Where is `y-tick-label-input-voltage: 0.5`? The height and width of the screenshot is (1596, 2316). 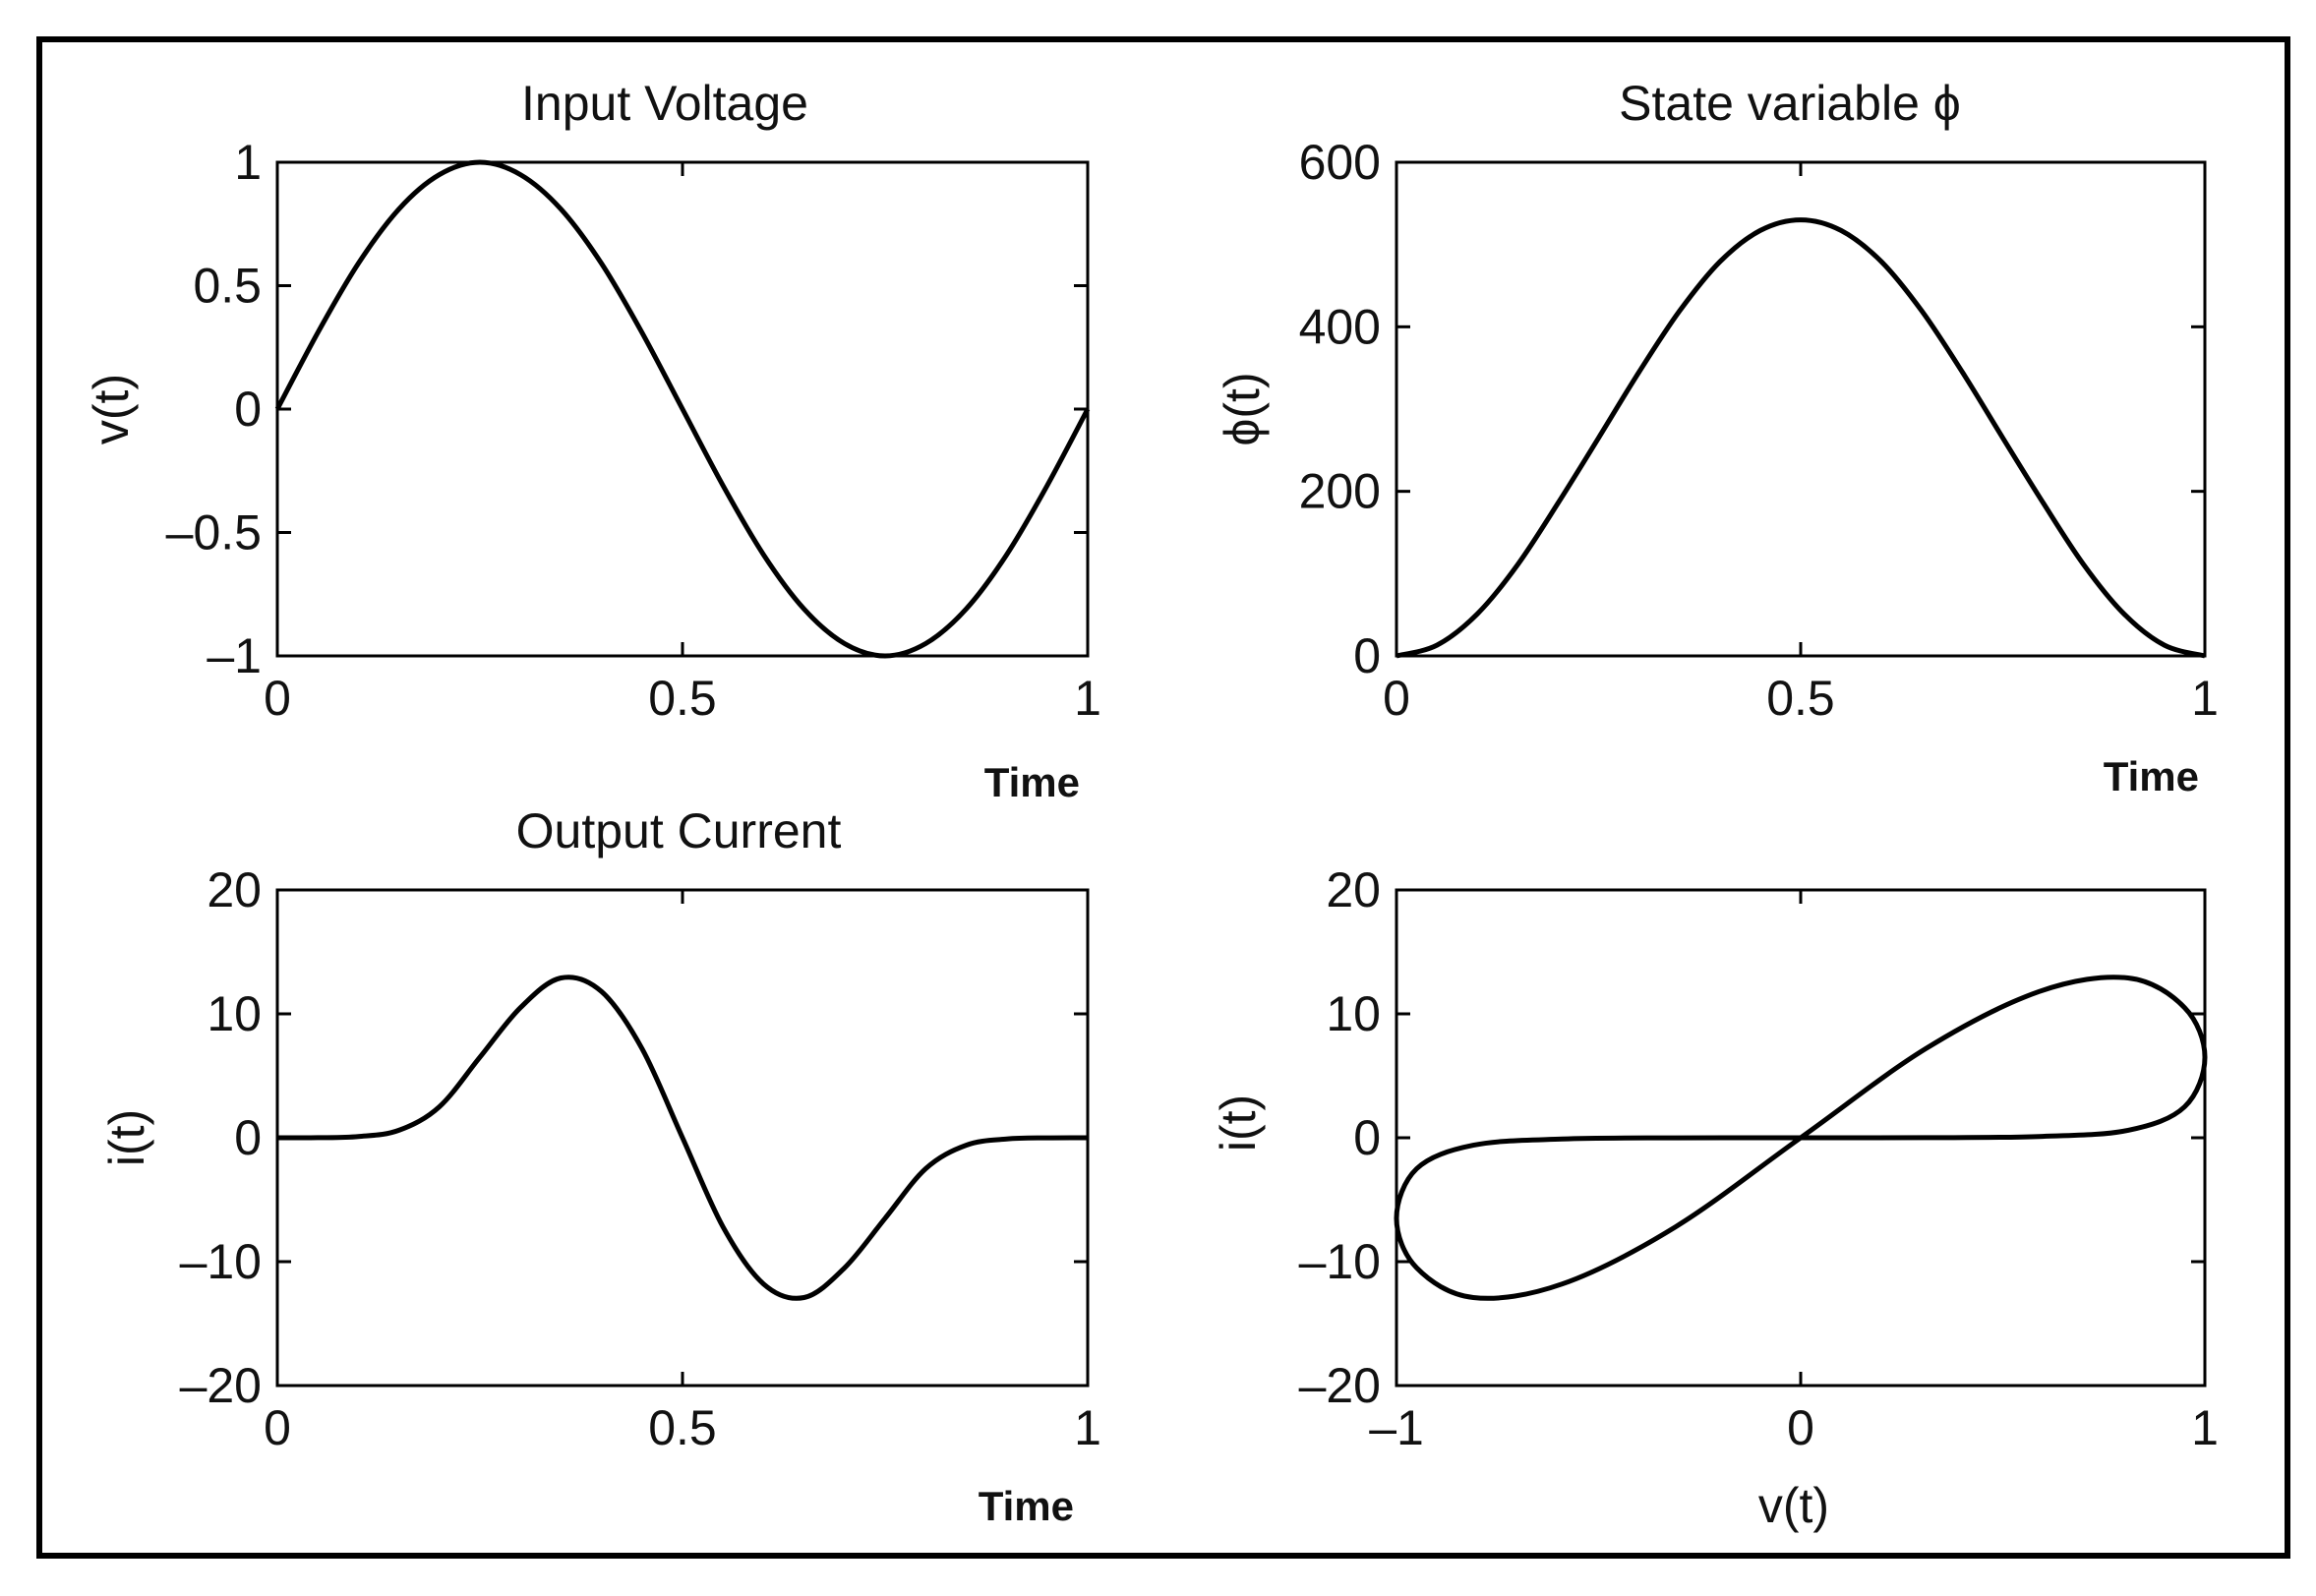
y-tick-label-input-voltage: 0.5 is located at coordinates (227, 286).